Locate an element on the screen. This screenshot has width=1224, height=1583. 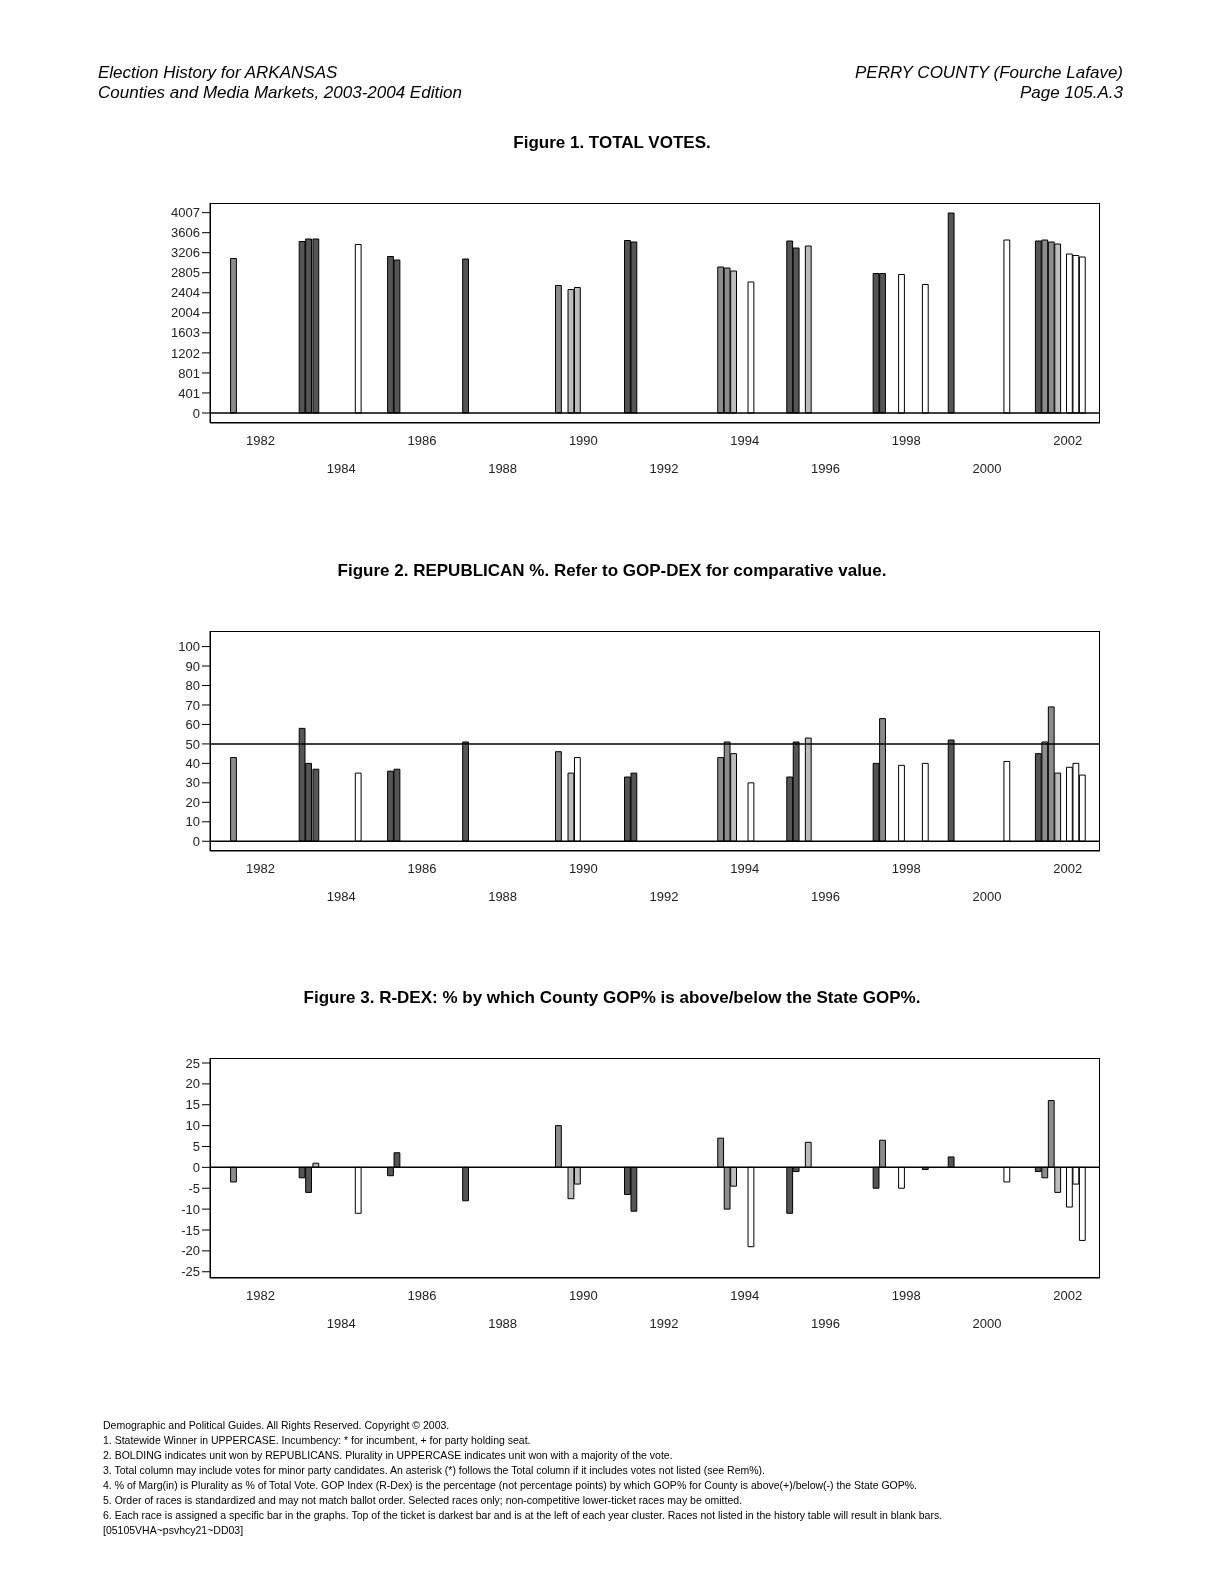
y-tick-label: -10 is located at coordinates (190, 1209).